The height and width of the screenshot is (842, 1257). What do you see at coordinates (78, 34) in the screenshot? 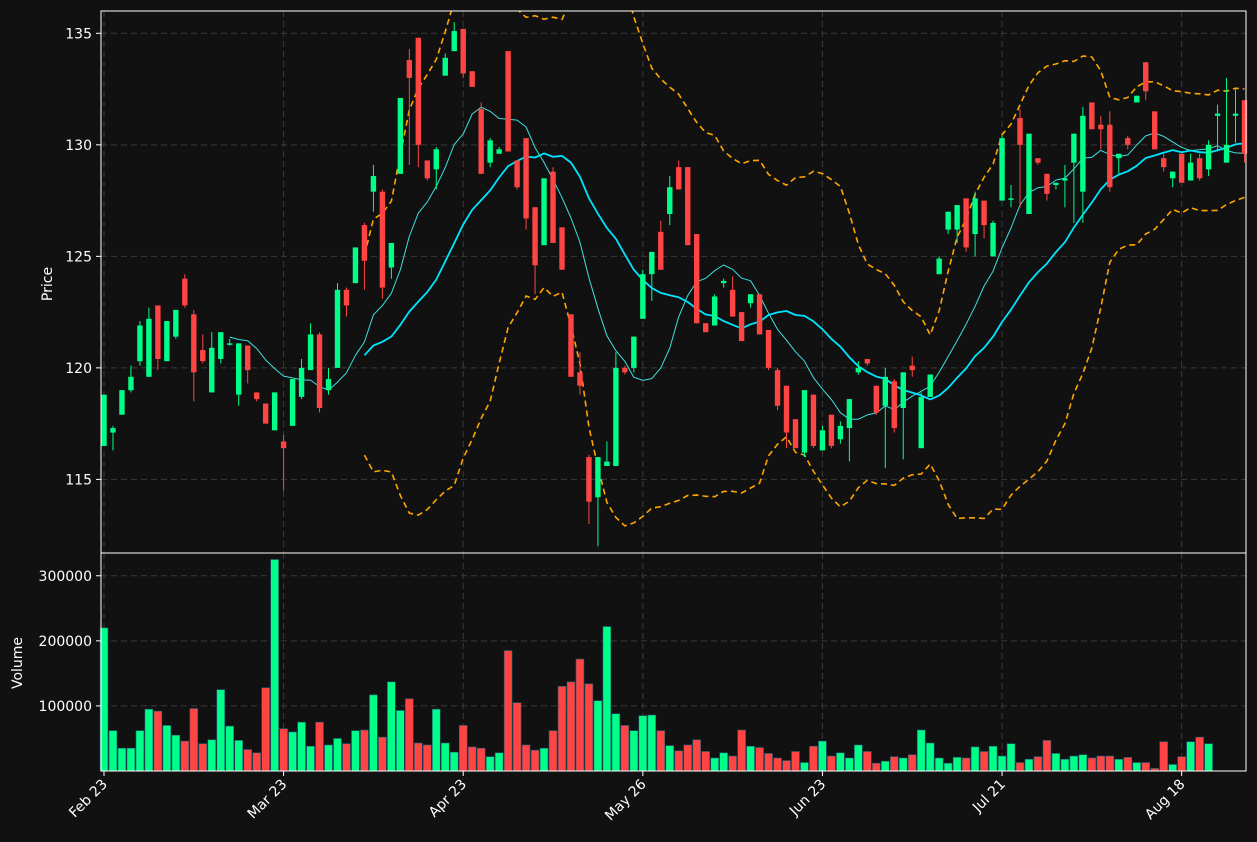
I see `price-tick-label: 135` at bounding box center [78, 34].